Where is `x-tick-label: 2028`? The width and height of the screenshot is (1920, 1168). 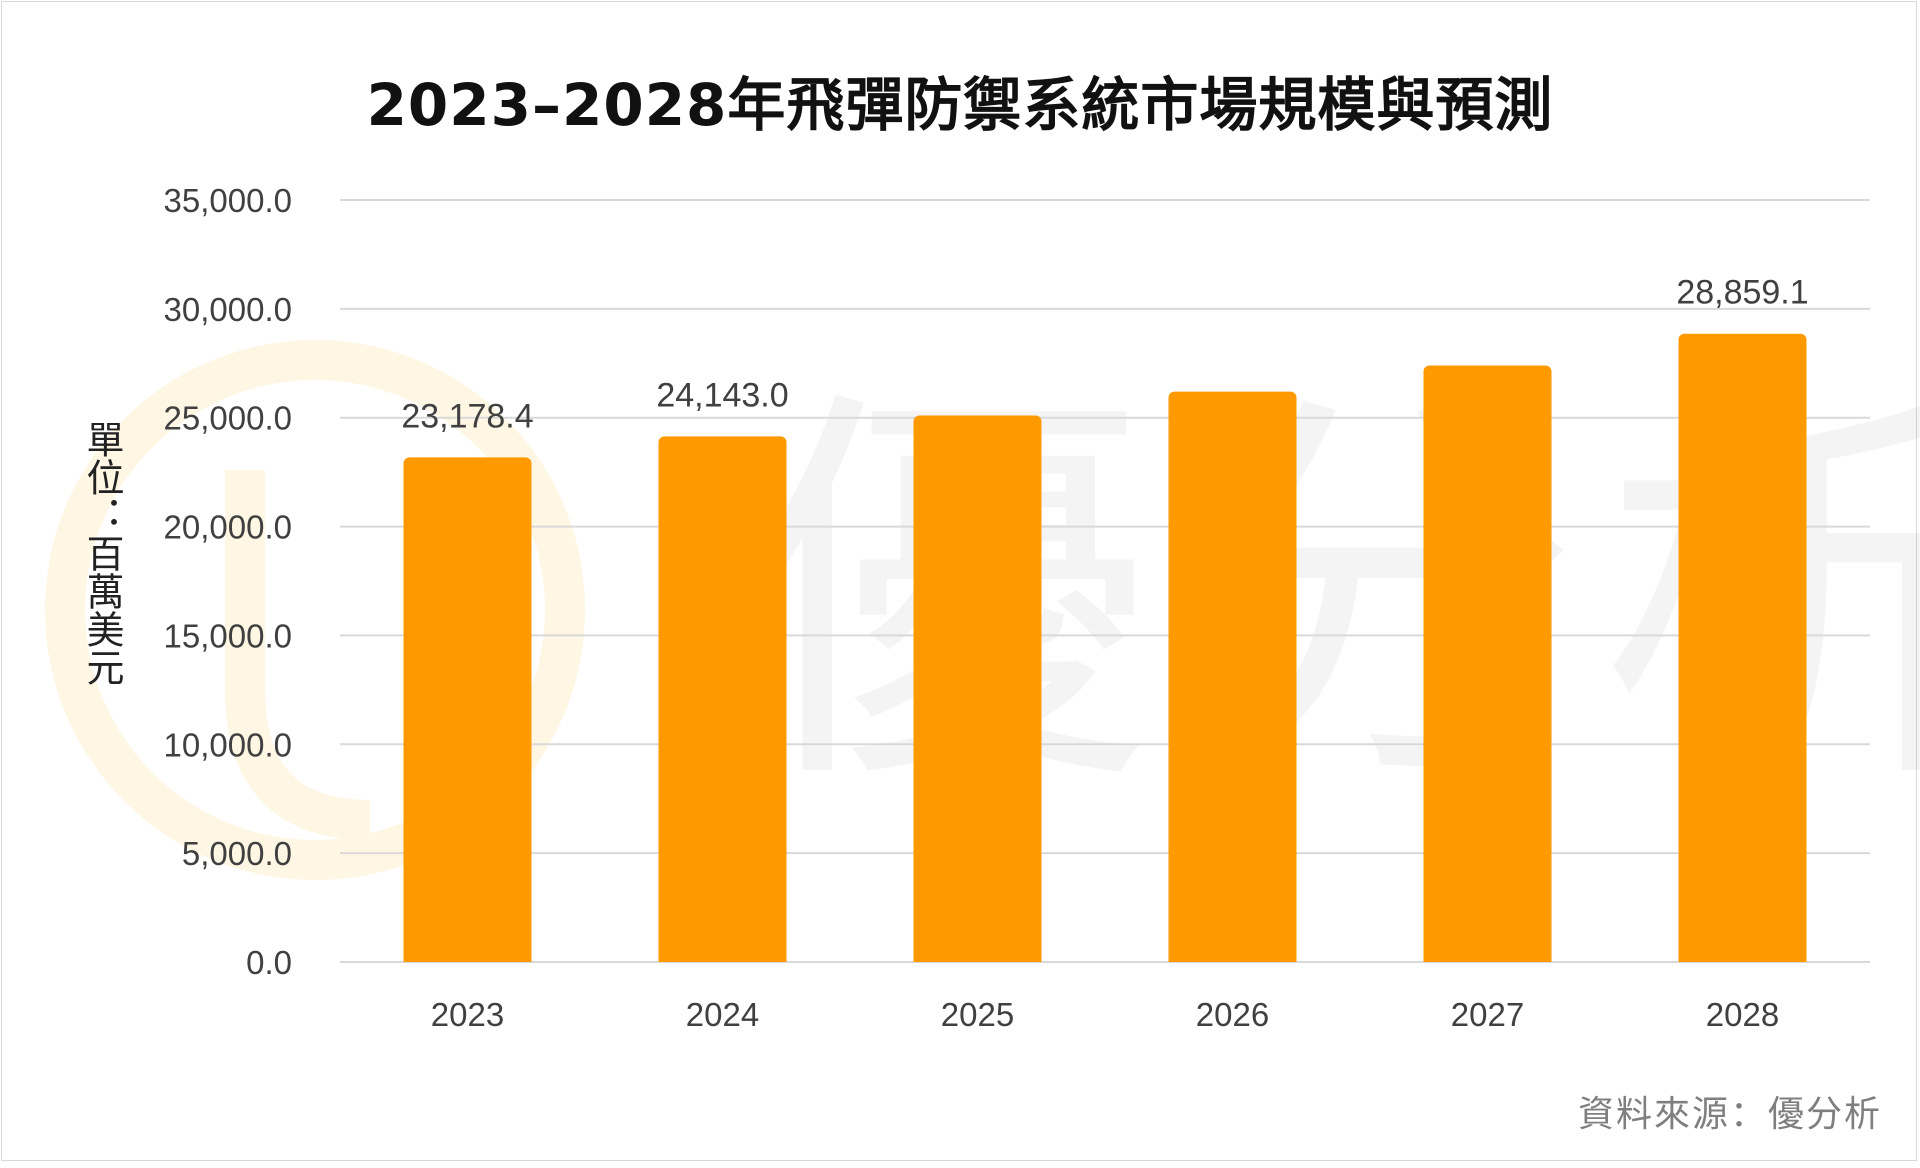
x-tick-label: 2028 is located at coordinates (1742, 1014).